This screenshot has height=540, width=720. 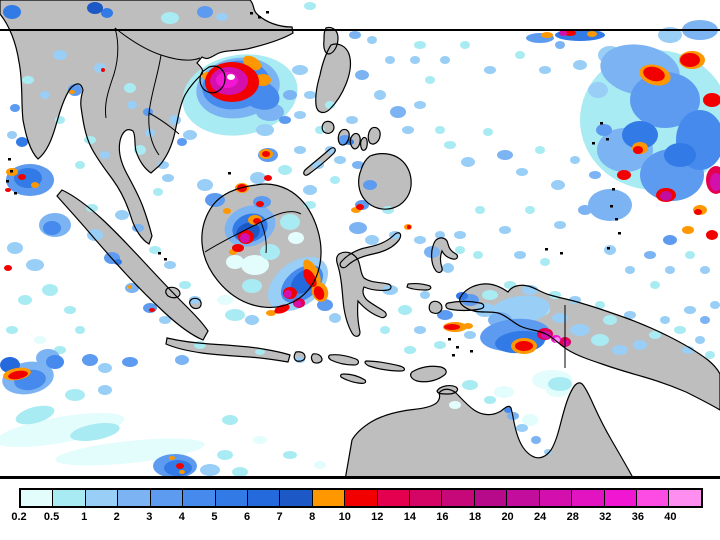 What do you see at coordinates (51, 517) in the screenshot?
I see `legend-tick-label: 0.5` at bounding box center [51, 517].